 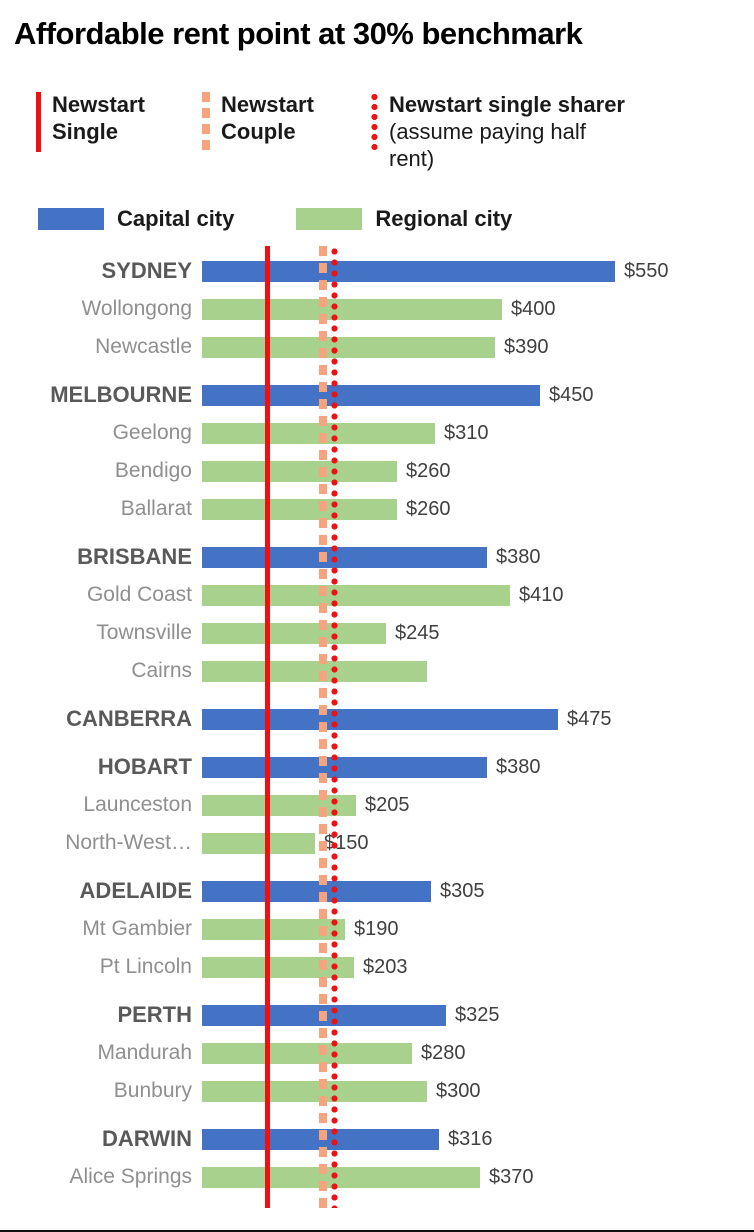 What do you see at coordinates (143, 347) in the screenshot?
I see `row-label: Newcastle` at bounding box center [143, 347].